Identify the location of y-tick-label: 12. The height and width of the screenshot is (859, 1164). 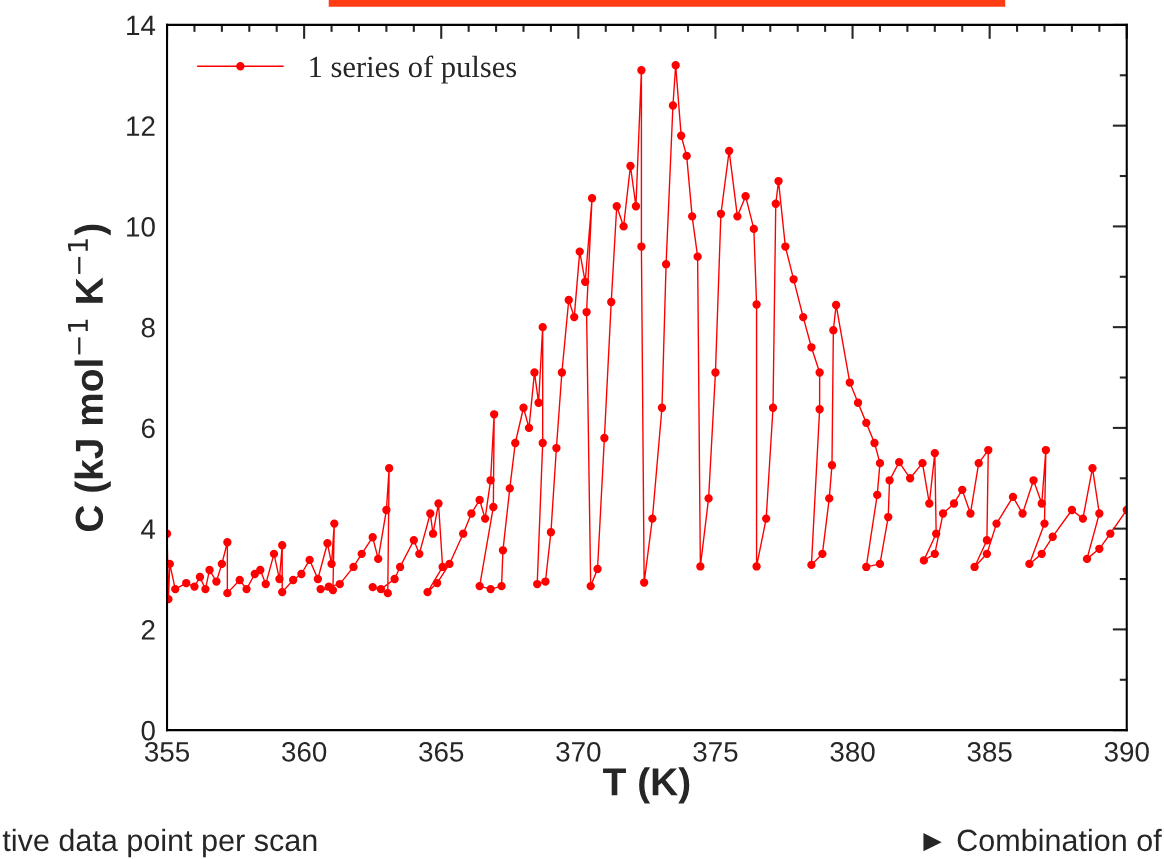
(141, 126).